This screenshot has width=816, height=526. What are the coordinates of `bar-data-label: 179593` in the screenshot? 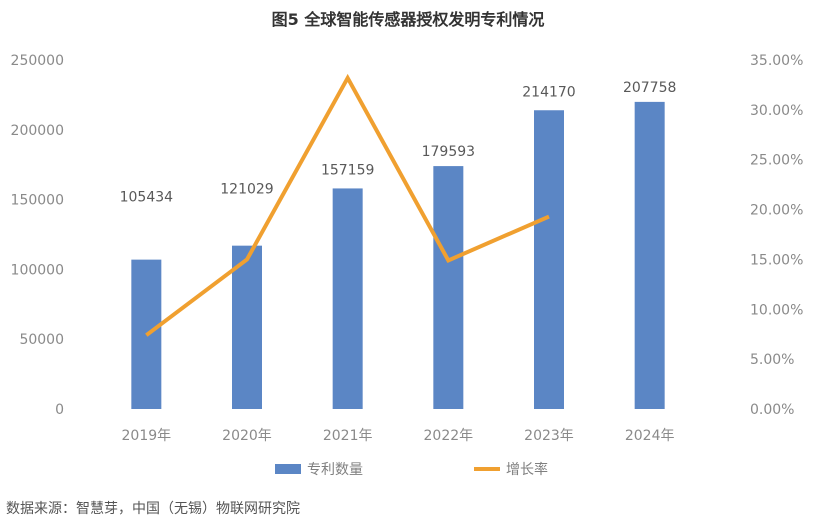 It's located at (448, 152).